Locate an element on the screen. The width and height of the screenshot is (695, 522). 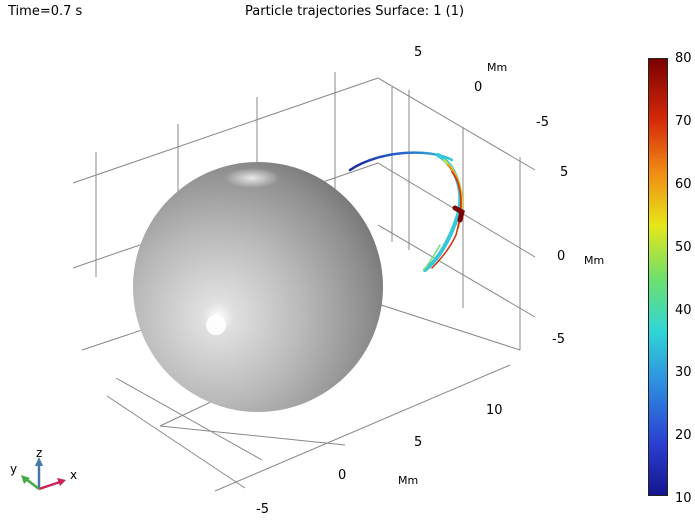
colorbar-tick-label: 20 is located at coordinates (683, 435).